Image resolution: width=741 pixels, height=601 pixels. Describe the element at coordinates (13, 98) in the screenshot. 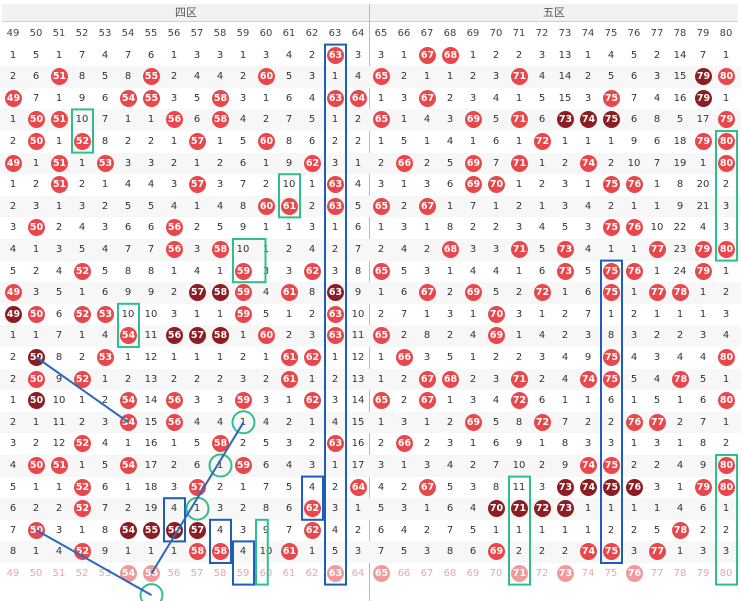

I see `drawn-number: 49` at that location.